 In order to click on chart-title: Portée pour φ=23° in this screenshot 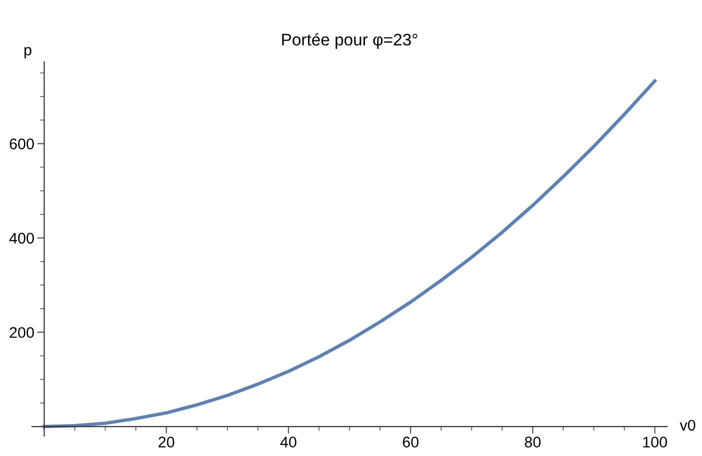, I will do `click(350, 41)`.